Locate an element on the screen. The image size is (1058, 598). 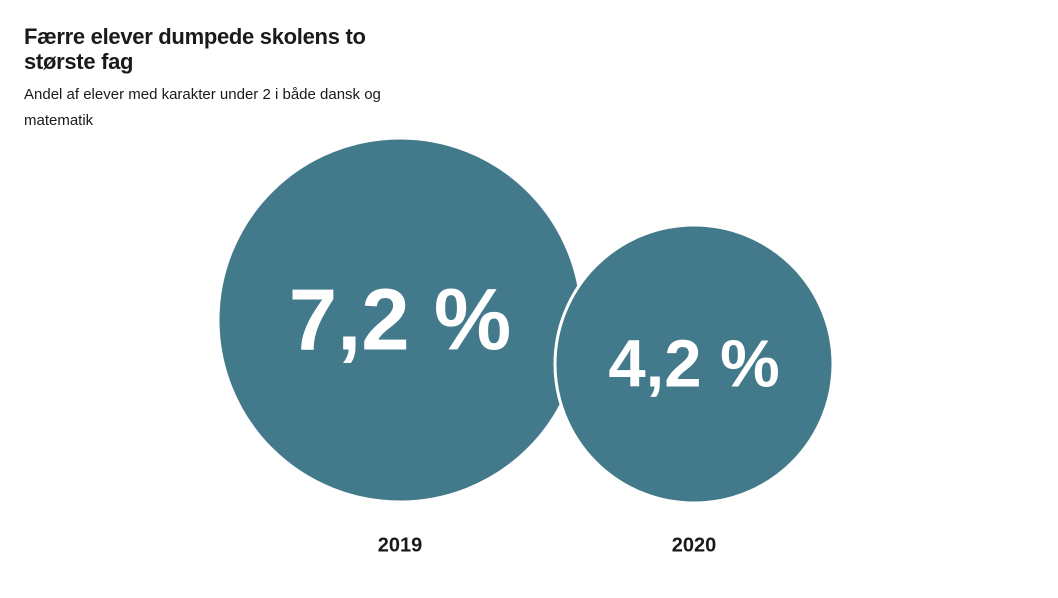
bubble-2020 is located at coordinates (694, 364).